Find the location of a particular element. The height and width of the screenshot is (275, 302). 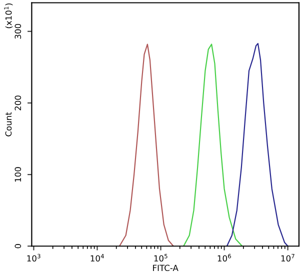

y-tick-label: 200 is located at coordinates (18, 103).